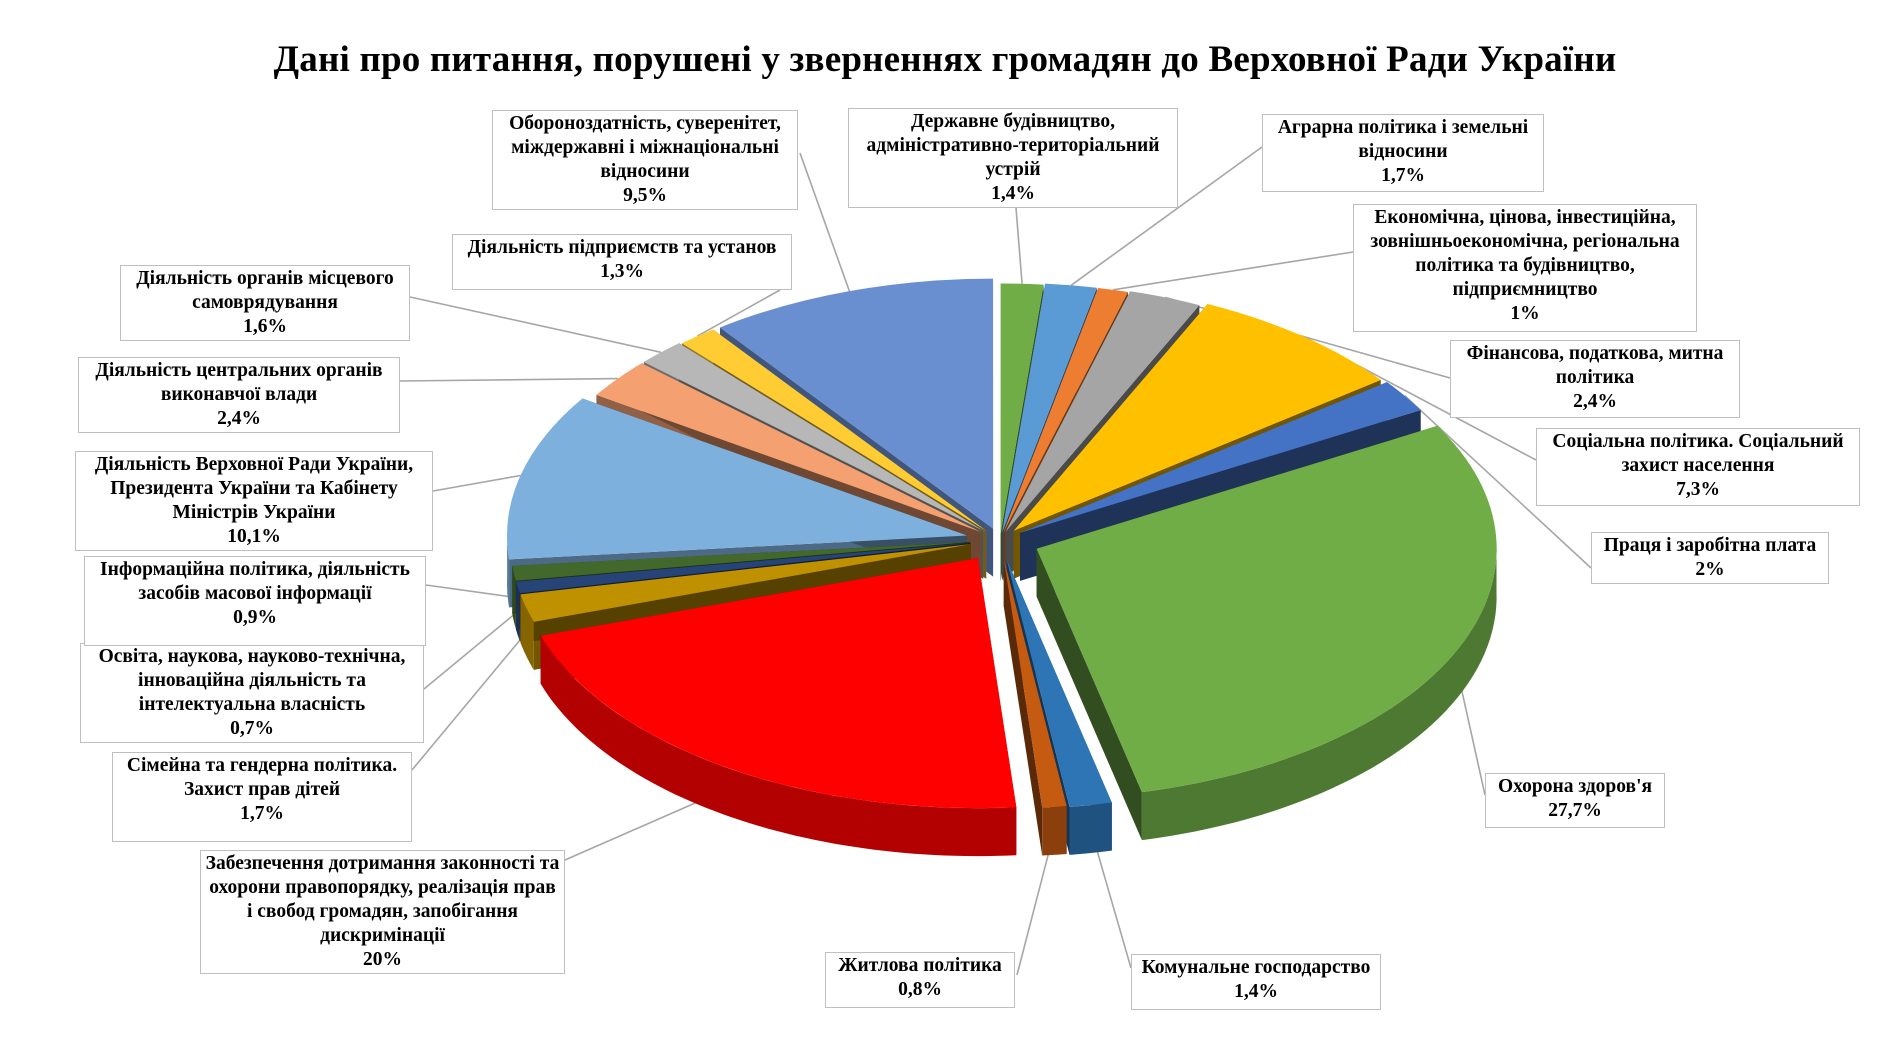 The width and height of the screenshot is (1890, 1063). I want to click on slice-percent: 0,8%, so click(920, 989).